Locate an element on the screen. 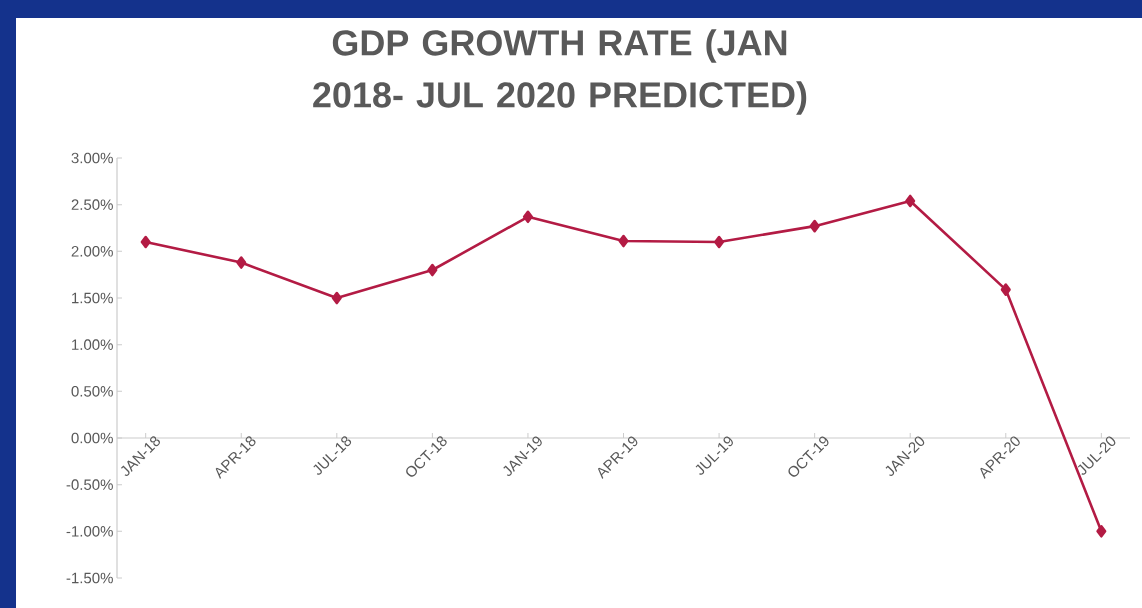 The image size is (1142, 608). y-tick-label: 0.50% is located at coordinates (92, 391).